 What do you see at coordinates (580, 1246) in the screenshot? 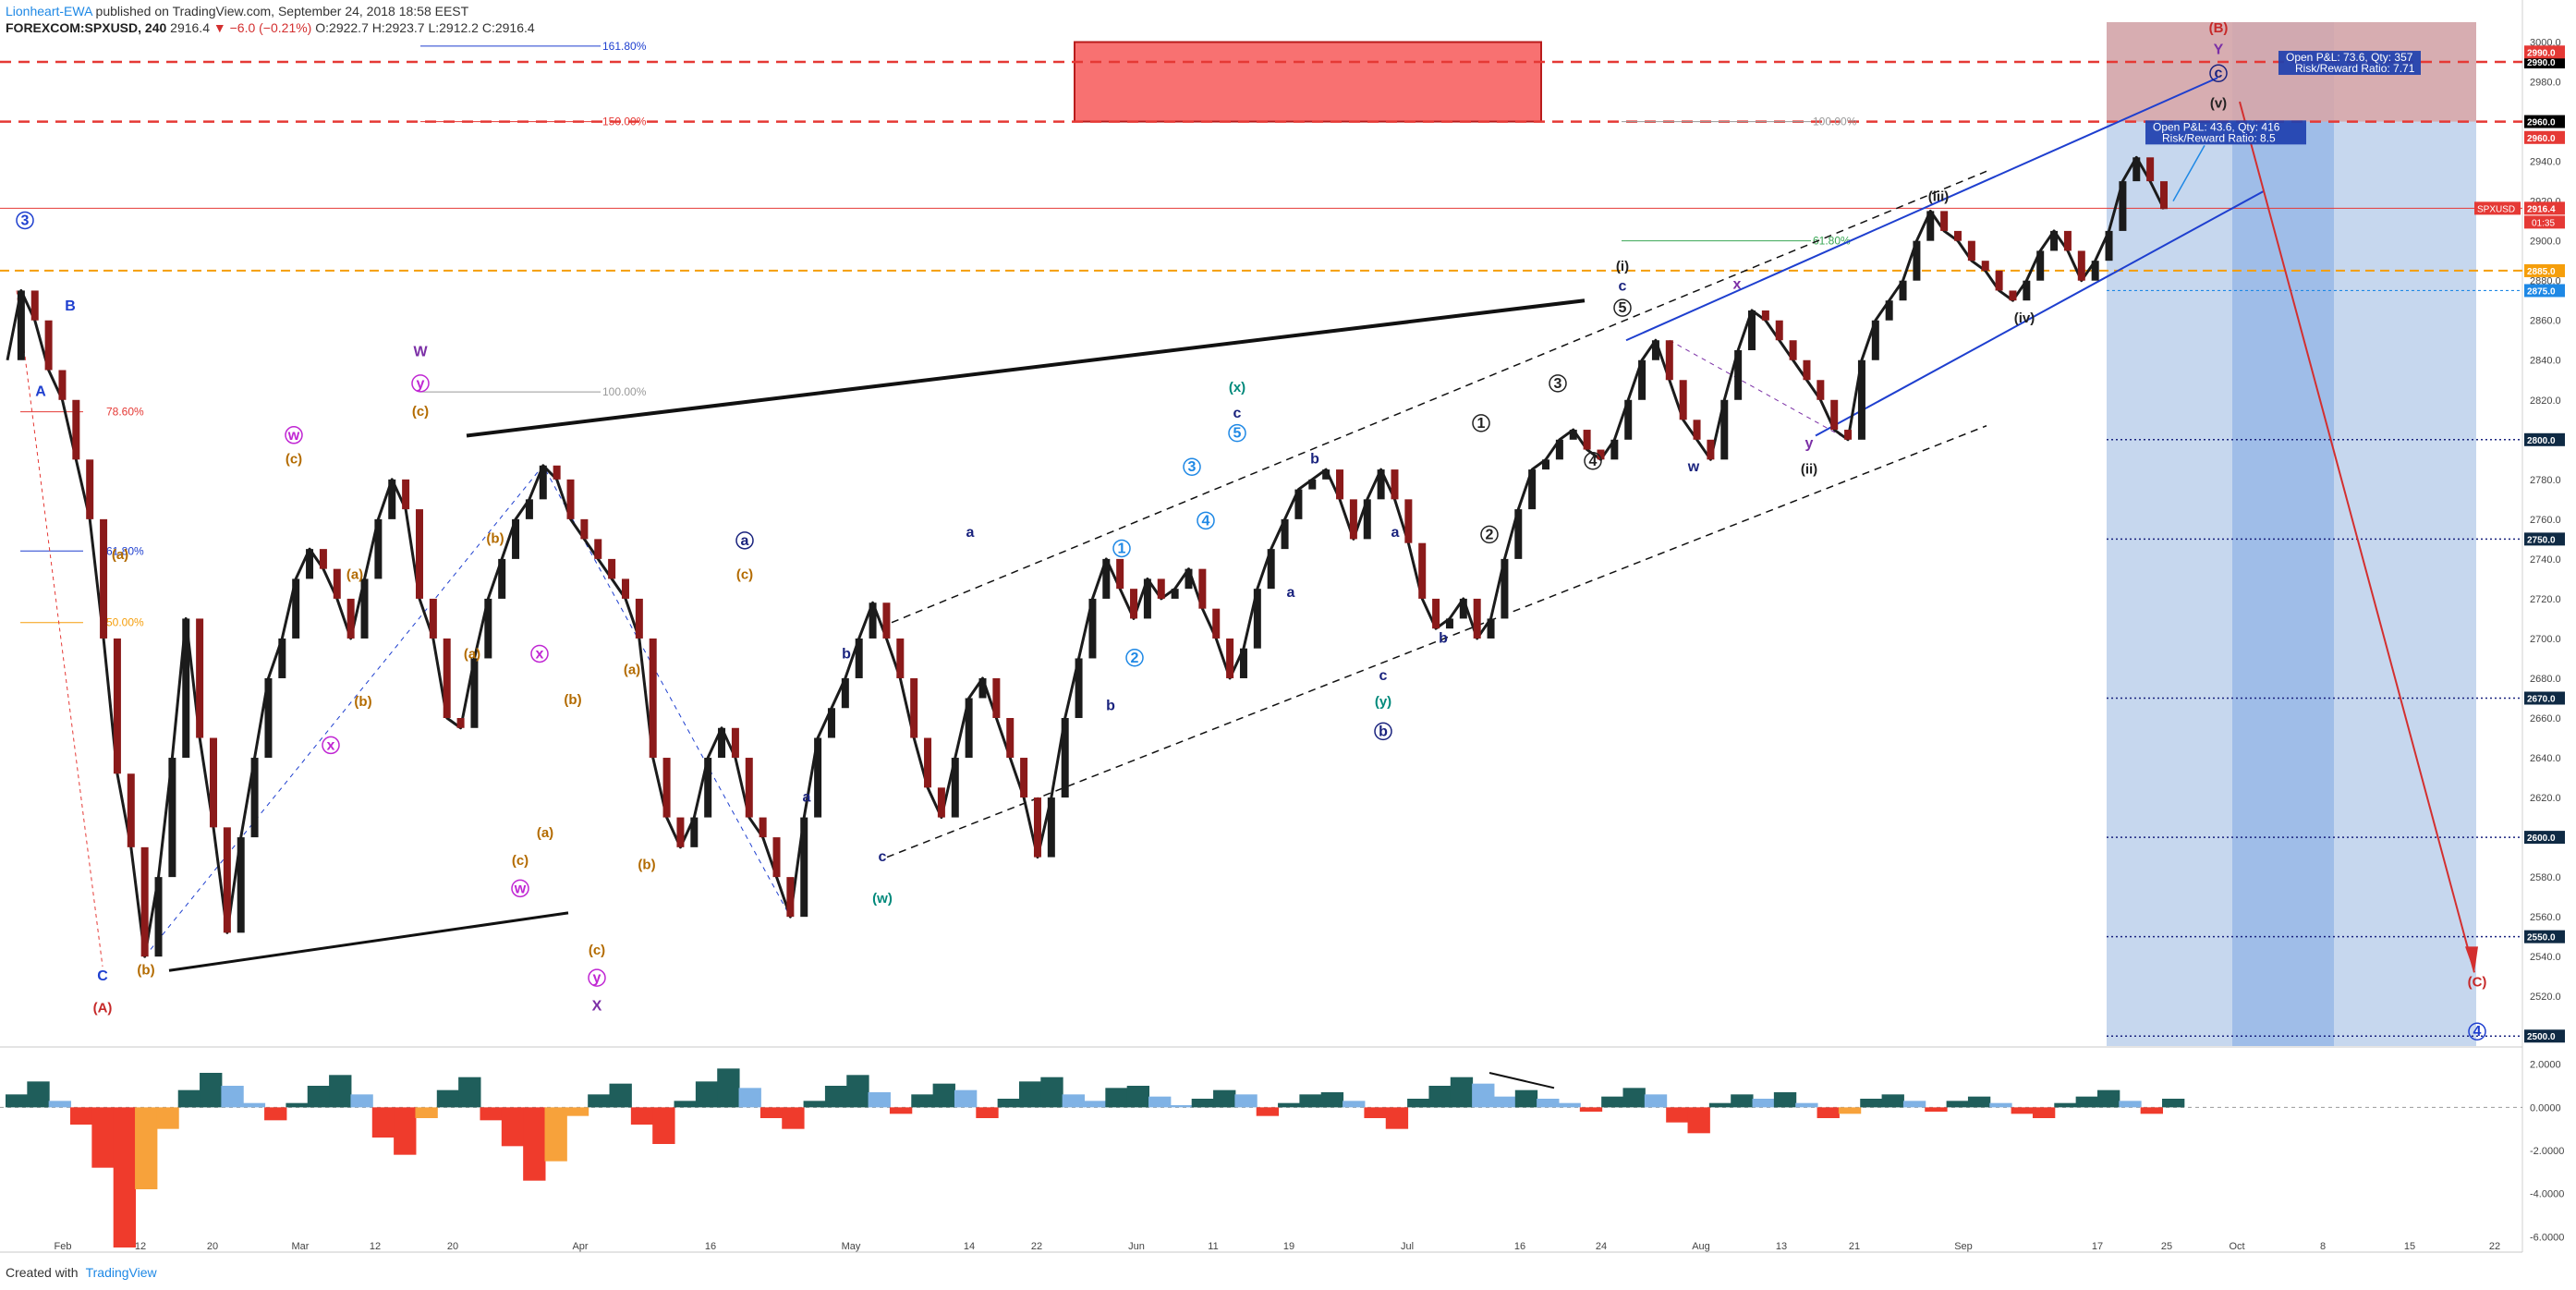
I see `x-tick-label: Apr` at bounding box center [580, 1246].